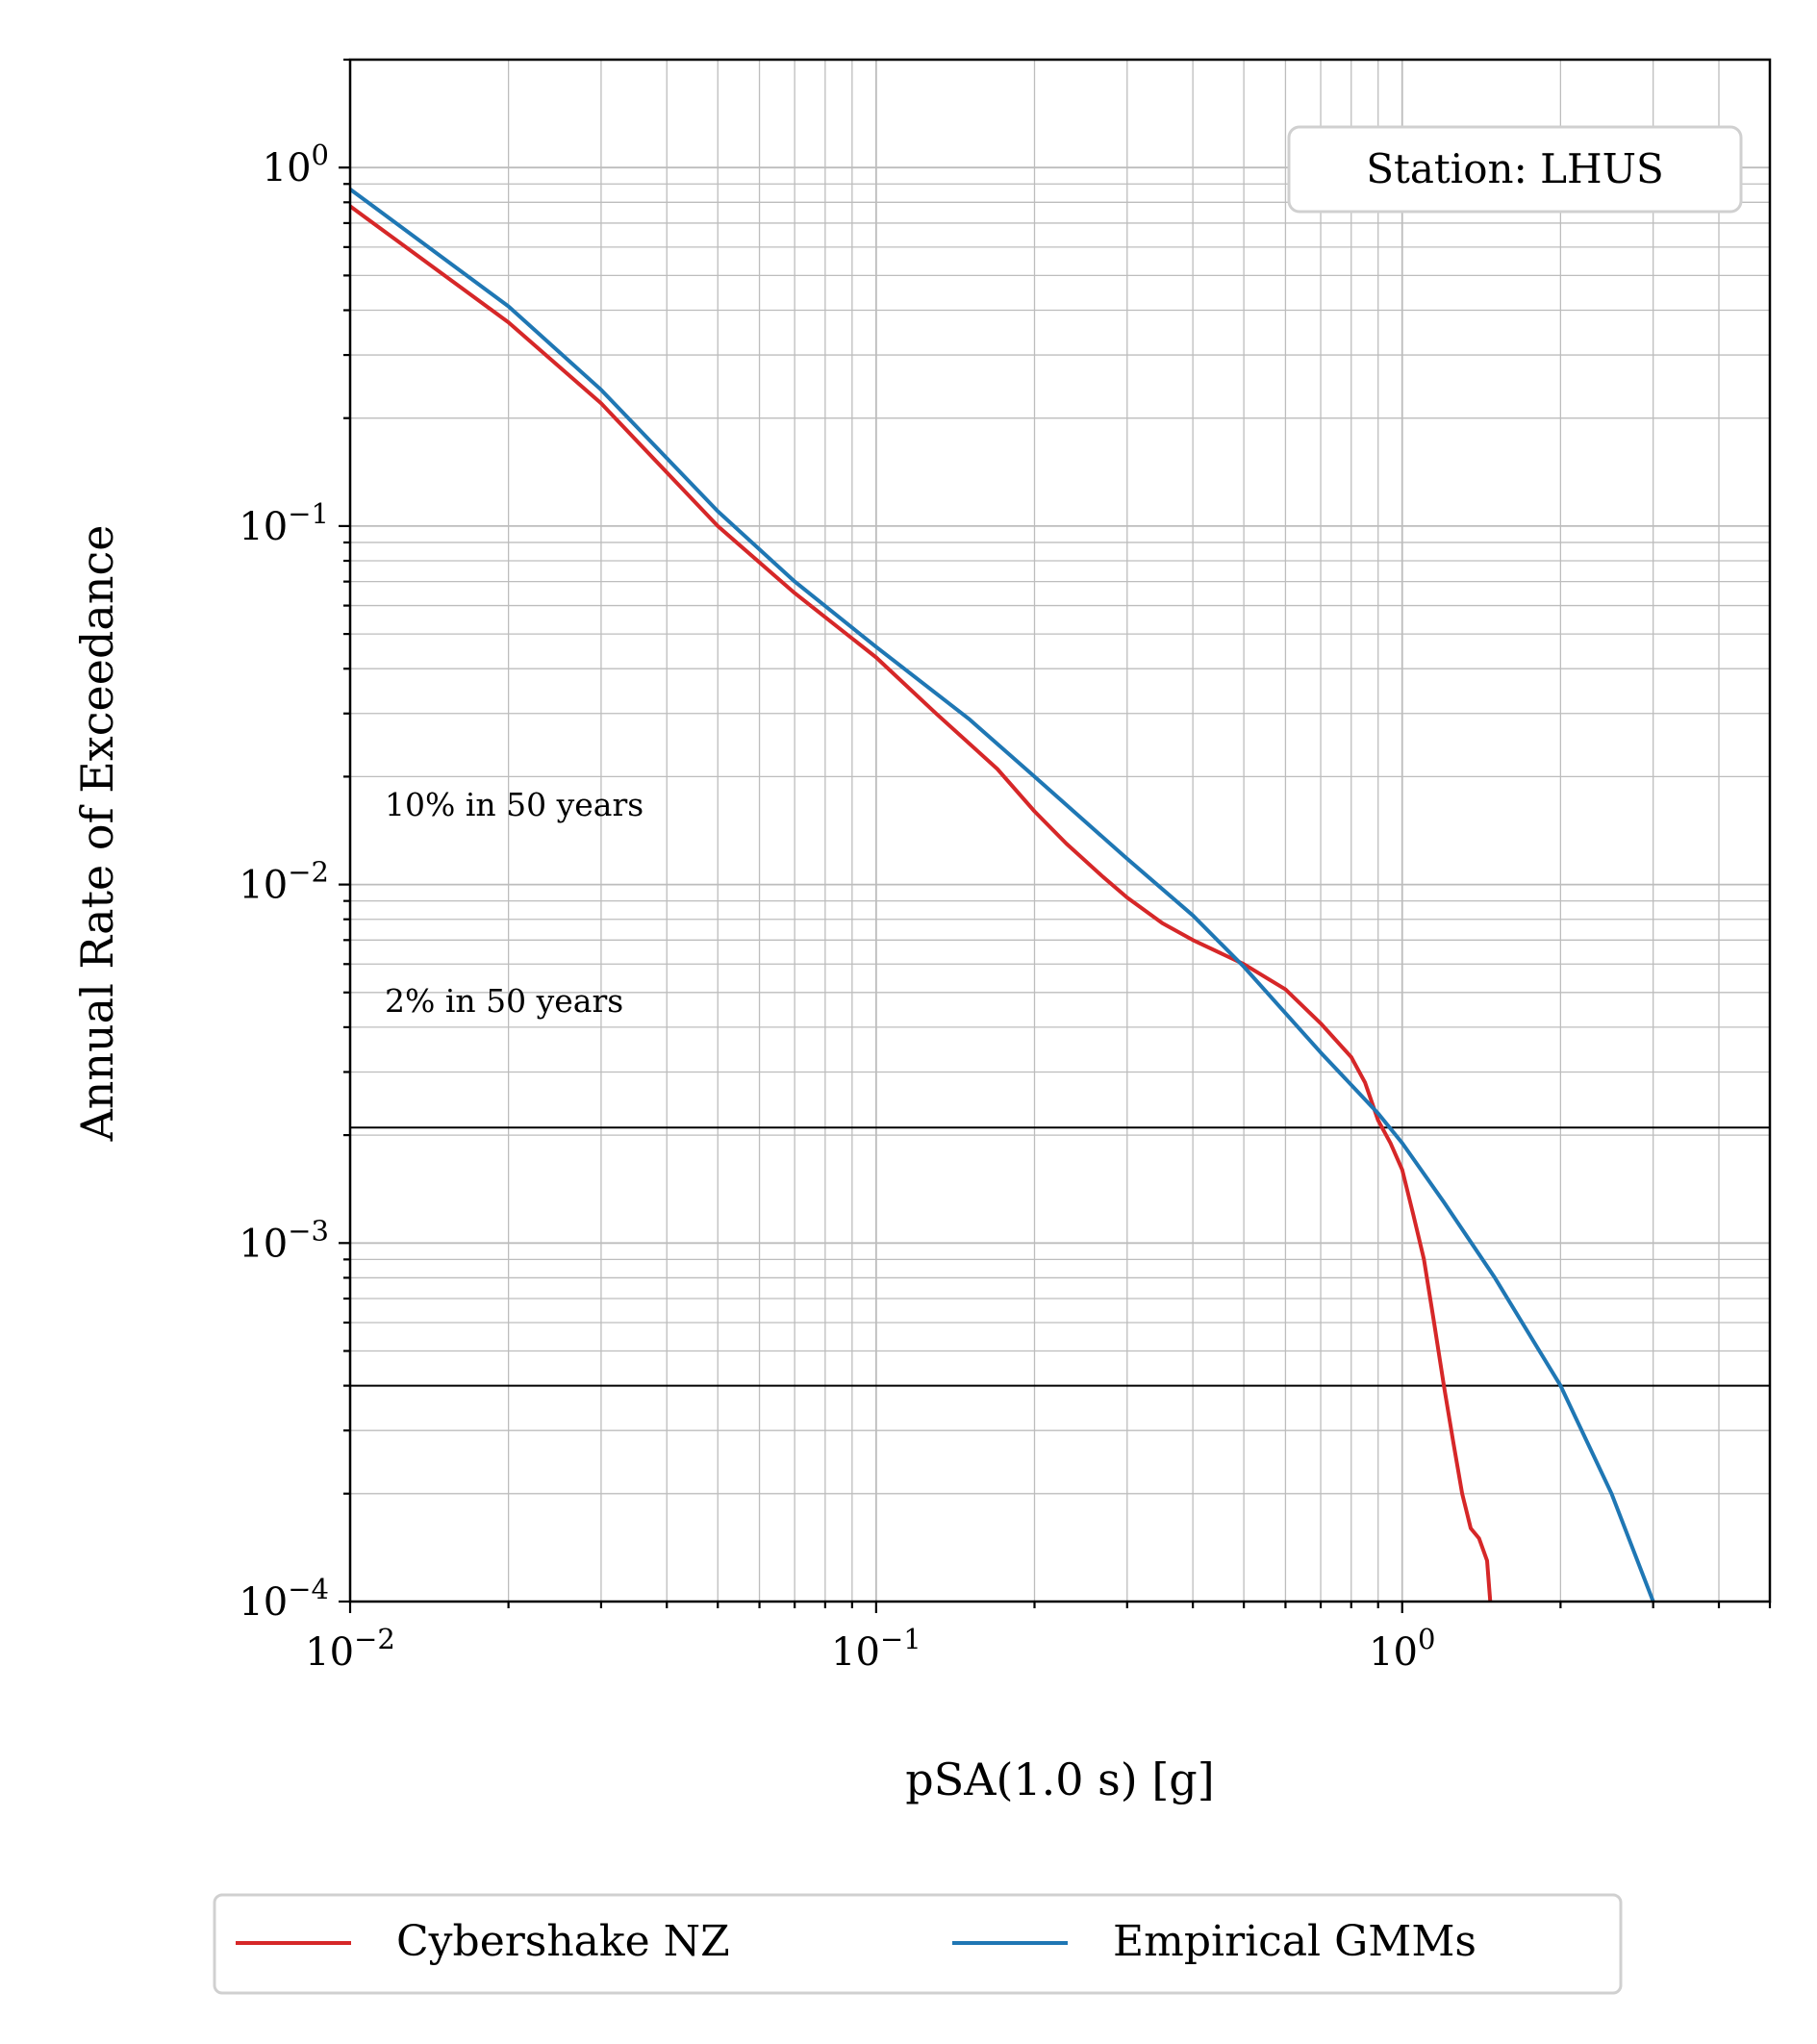 The width and height of the screenshot is (1817, 2044). What do you see at coordinates (296, 165) in the screenshot?
I see `y-tick-label: 10⁰` at bounding box center [296, 165].